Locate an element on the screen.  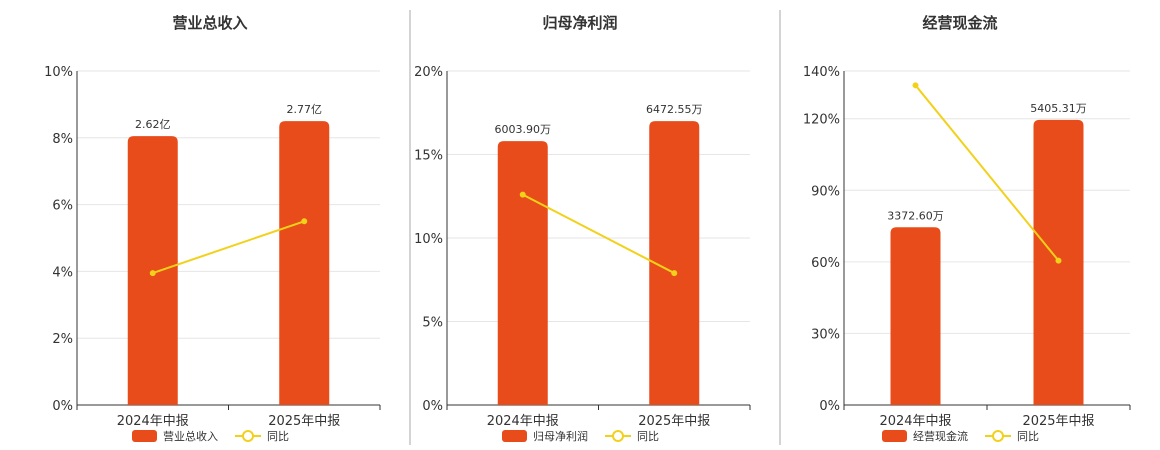
bar-data-label: 2.62亿 is located at coordinates (153, 124).